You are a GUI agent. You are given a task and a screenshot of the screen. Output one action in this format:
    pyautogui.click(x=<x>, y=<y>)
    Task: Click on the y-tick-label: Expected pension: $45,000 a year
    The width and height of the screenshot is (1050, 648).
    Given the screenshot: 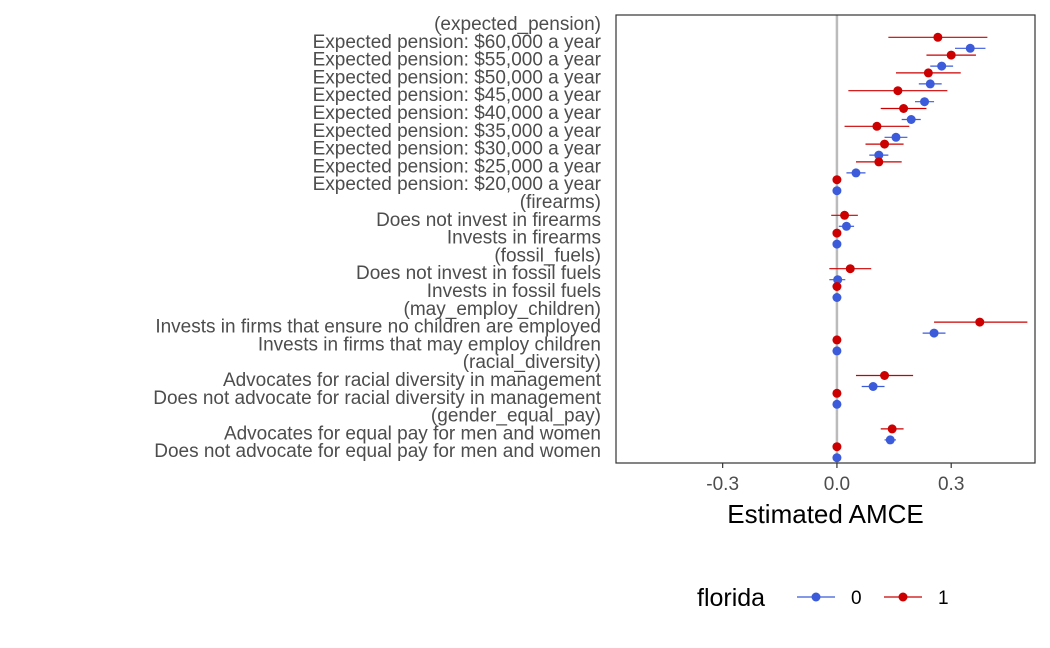 What is the action you would take?
    pyautogui.click(x=457, y=95)
    